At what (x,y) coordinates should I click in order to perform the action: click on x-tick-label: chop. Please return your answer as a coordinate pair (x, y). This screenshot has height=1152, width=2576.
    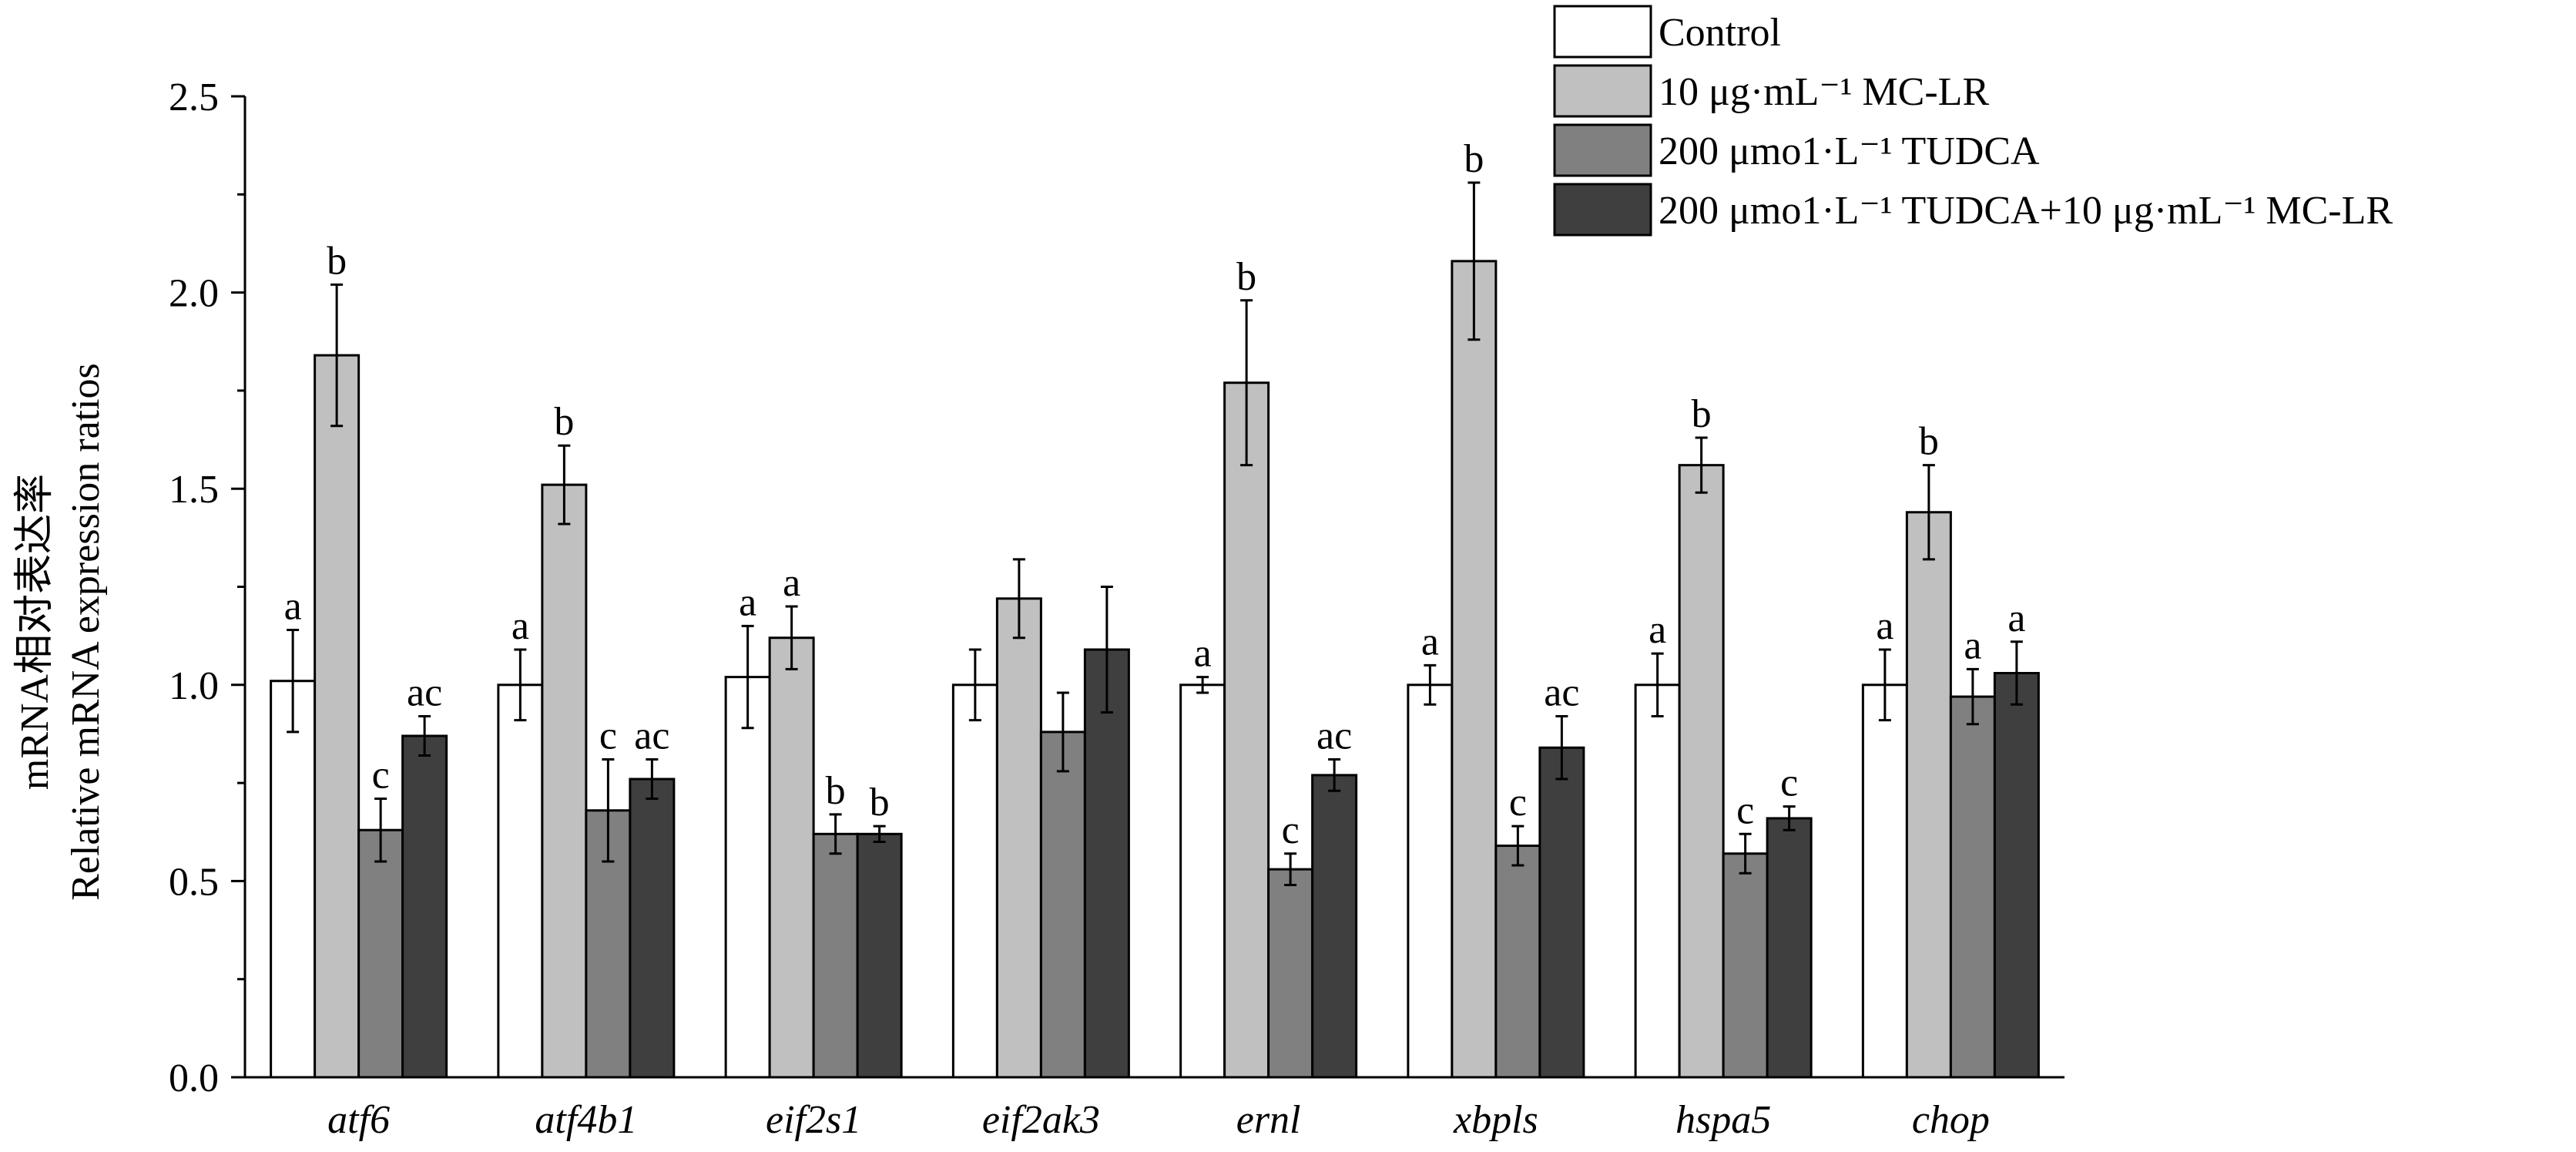
    Looking at the image, I should click on (1951, 1120).